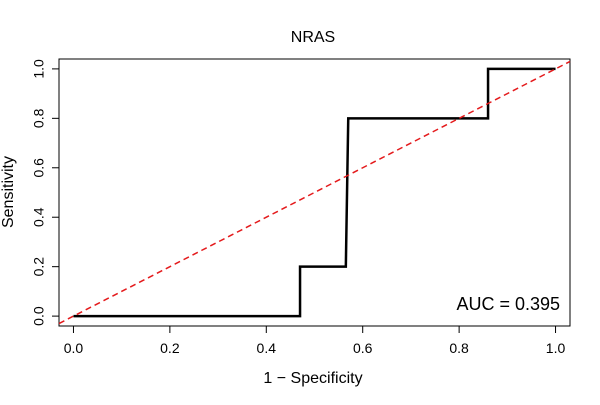  I want to click on x-tick-label: 0.0, so click(74, 348).